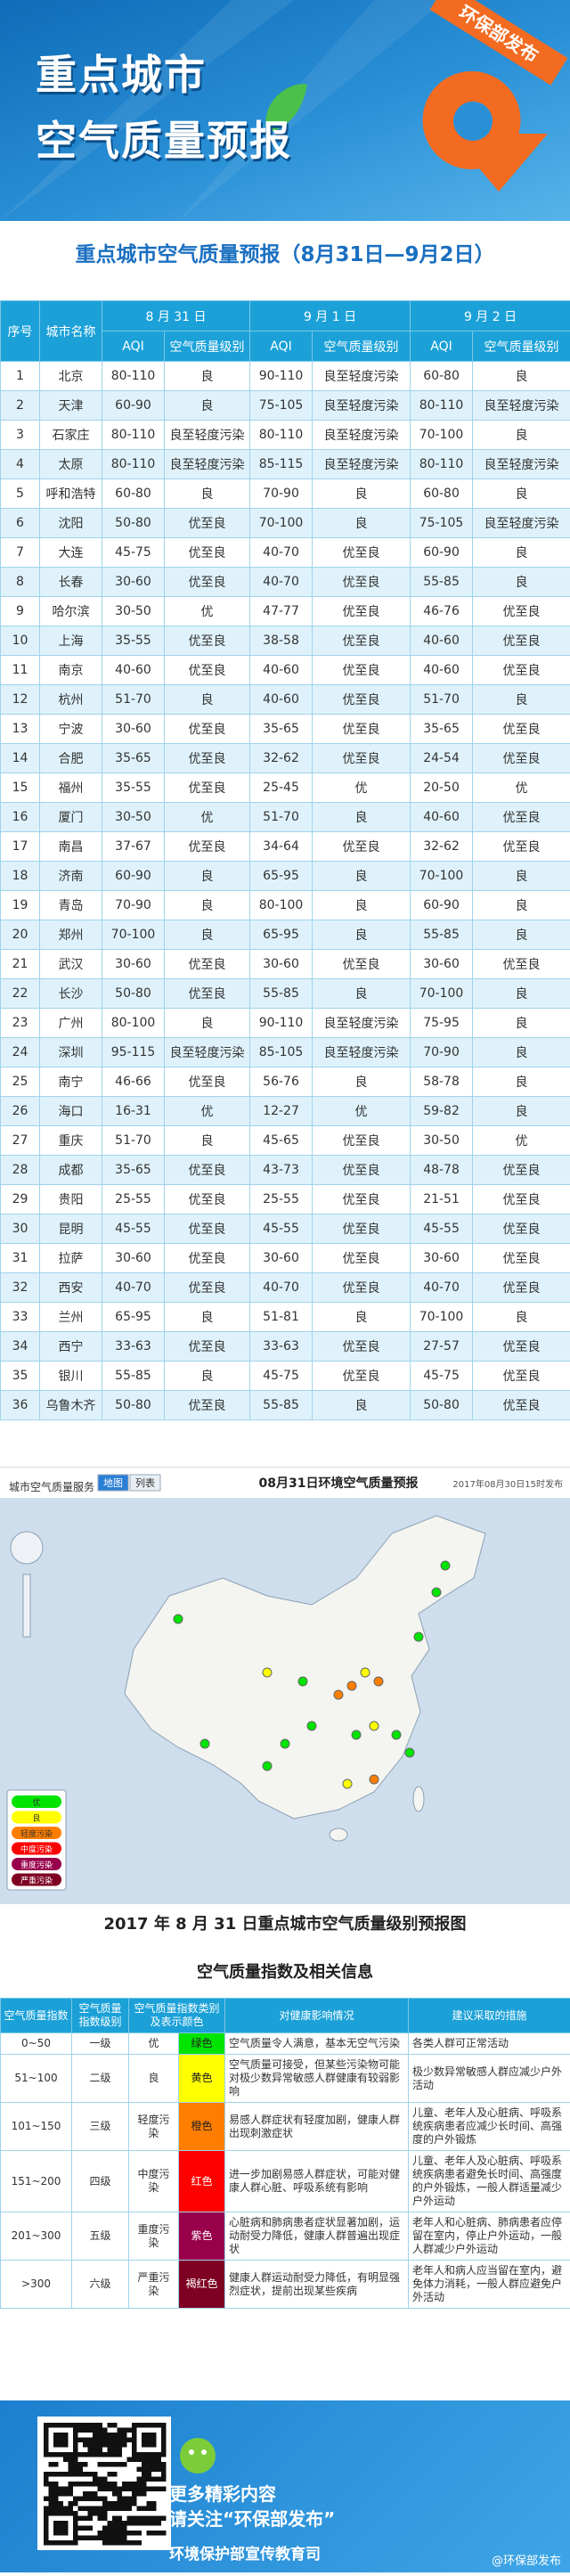 The width and height of the screenshot is (570, 2576). What do you see at coordinates (442, 406) in the screenshot?
I see `table-cell: 80-110` at bounding box center [442, 406].